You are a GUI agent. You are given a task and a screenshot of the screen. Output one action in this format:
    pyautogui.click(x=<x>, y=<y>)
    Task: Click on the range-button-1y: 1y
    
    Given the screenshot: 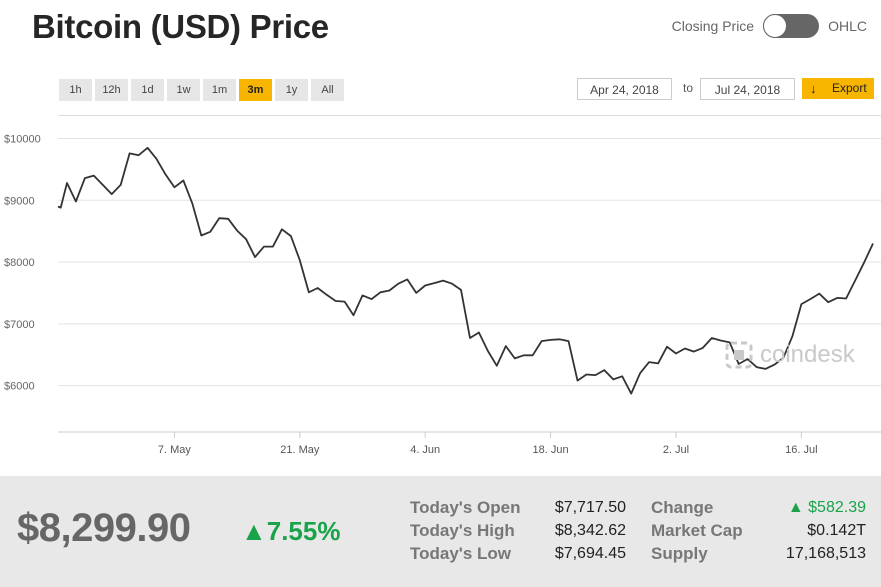 What is the action you would take?
    pyautogui.click(x=291, y=90)
    